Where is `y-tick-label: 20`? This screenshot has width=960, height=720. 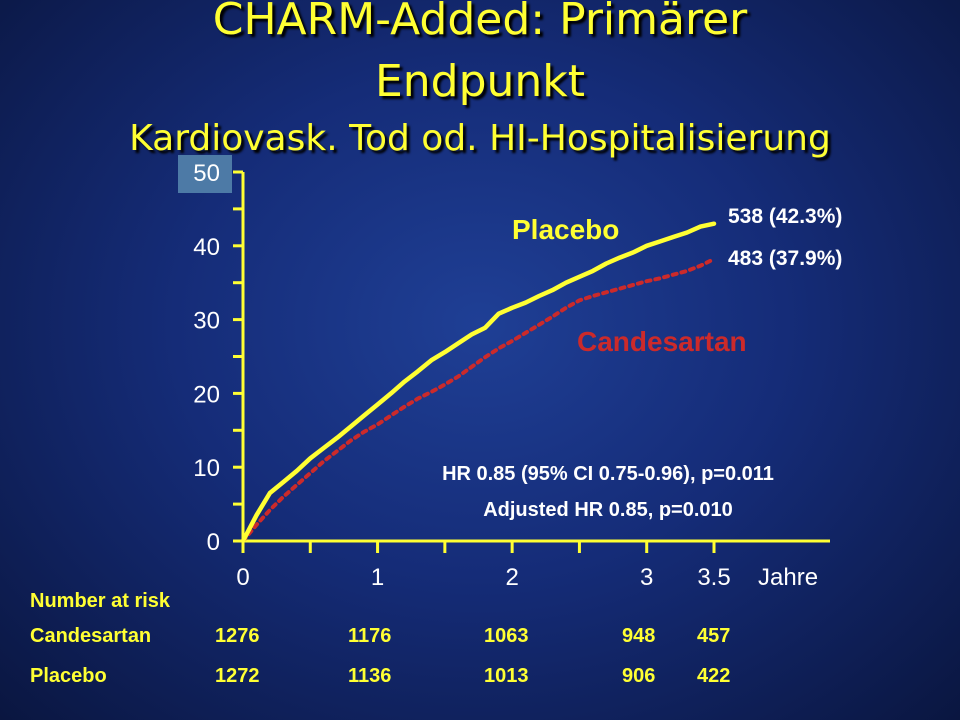 y-tick-label: 20 is located at coordinates (206, 394).